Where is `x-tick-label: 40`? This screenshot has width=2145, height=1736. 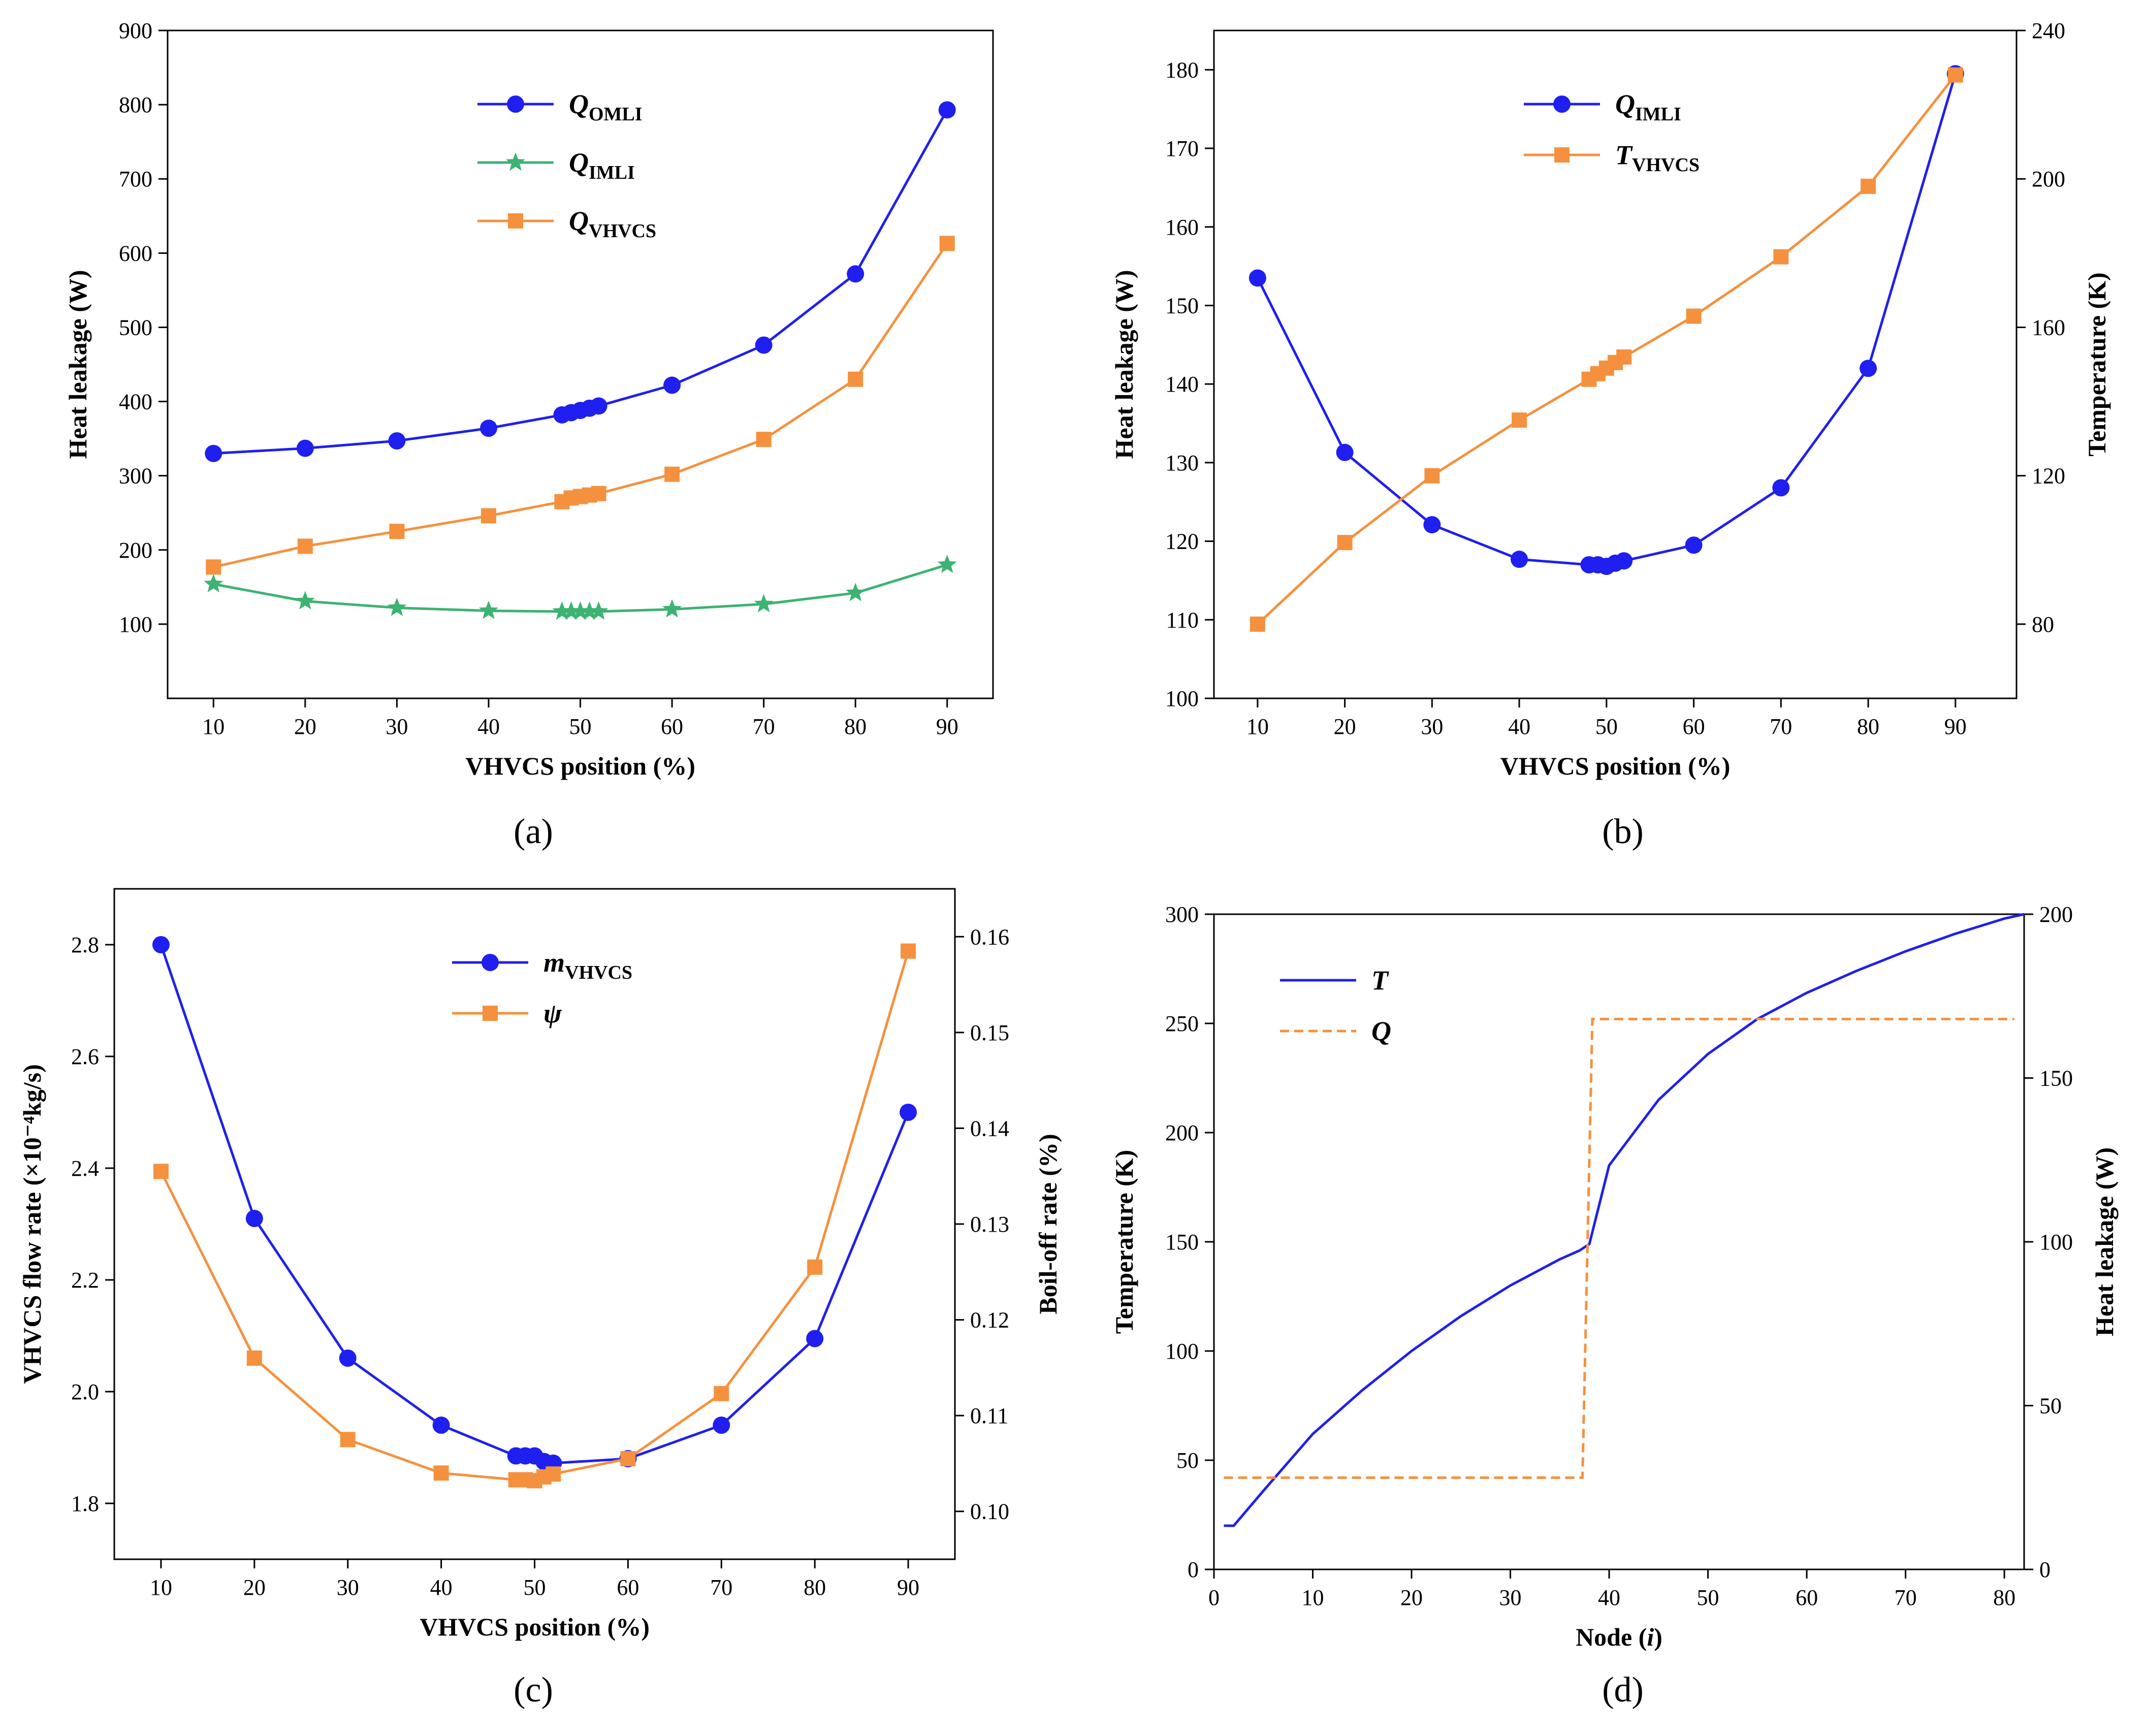
x-tick-label: 40 is located at coordinates (488, 726).